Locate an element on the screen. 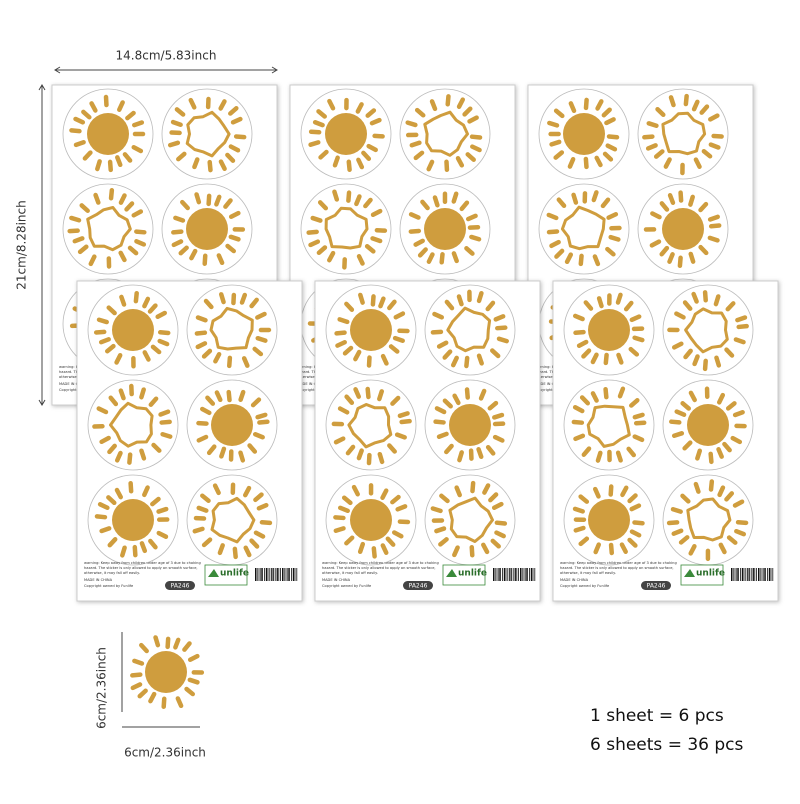 Image resolution: width=800 pixels, height=804 pixels. quantity-line: 1 sheet = 6 pcs is located at coordinates (657, 716).